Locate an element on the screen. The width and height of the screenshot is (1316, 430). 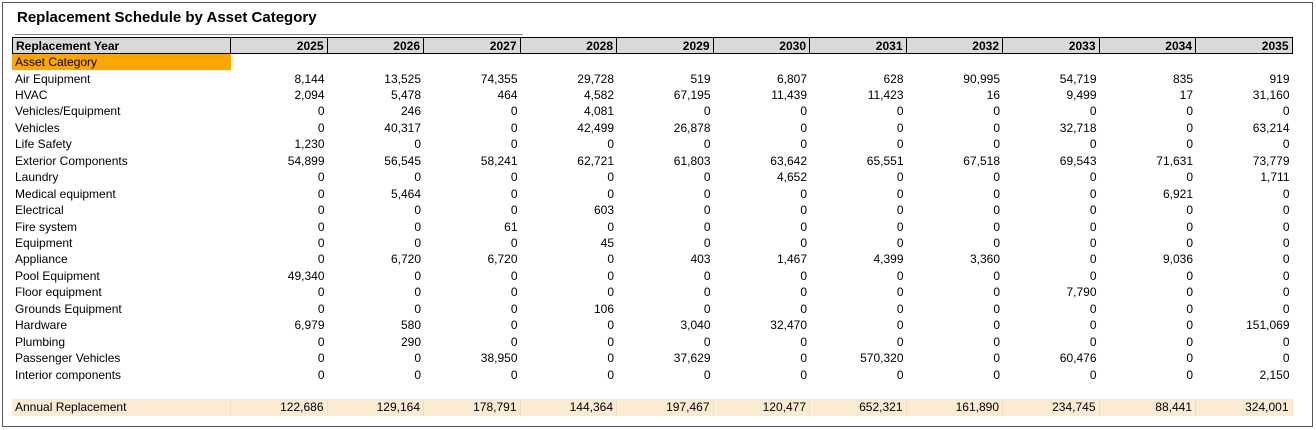
row-label: Plumbing is located at coordinates (40, 341).